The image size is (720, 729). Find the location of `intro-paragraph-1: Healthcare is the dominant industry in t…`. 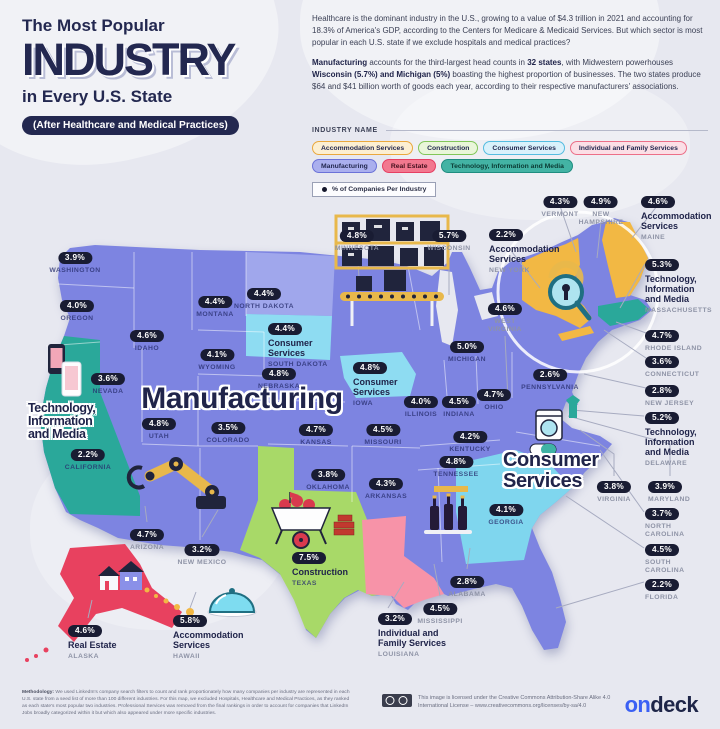

intro-paragraph-1: Healthcare is the dominant industry in t… is located at coordinates (507, 30).